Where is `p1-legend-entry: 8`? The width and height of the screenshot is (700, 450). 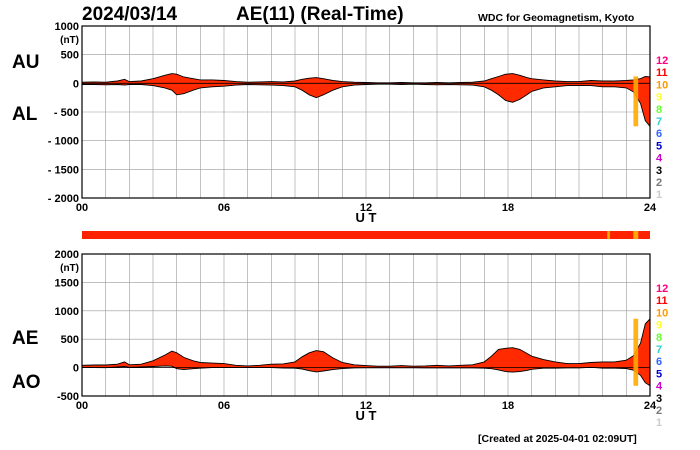
p1-legend-entry: 8 is located at coordinates (659, 110).